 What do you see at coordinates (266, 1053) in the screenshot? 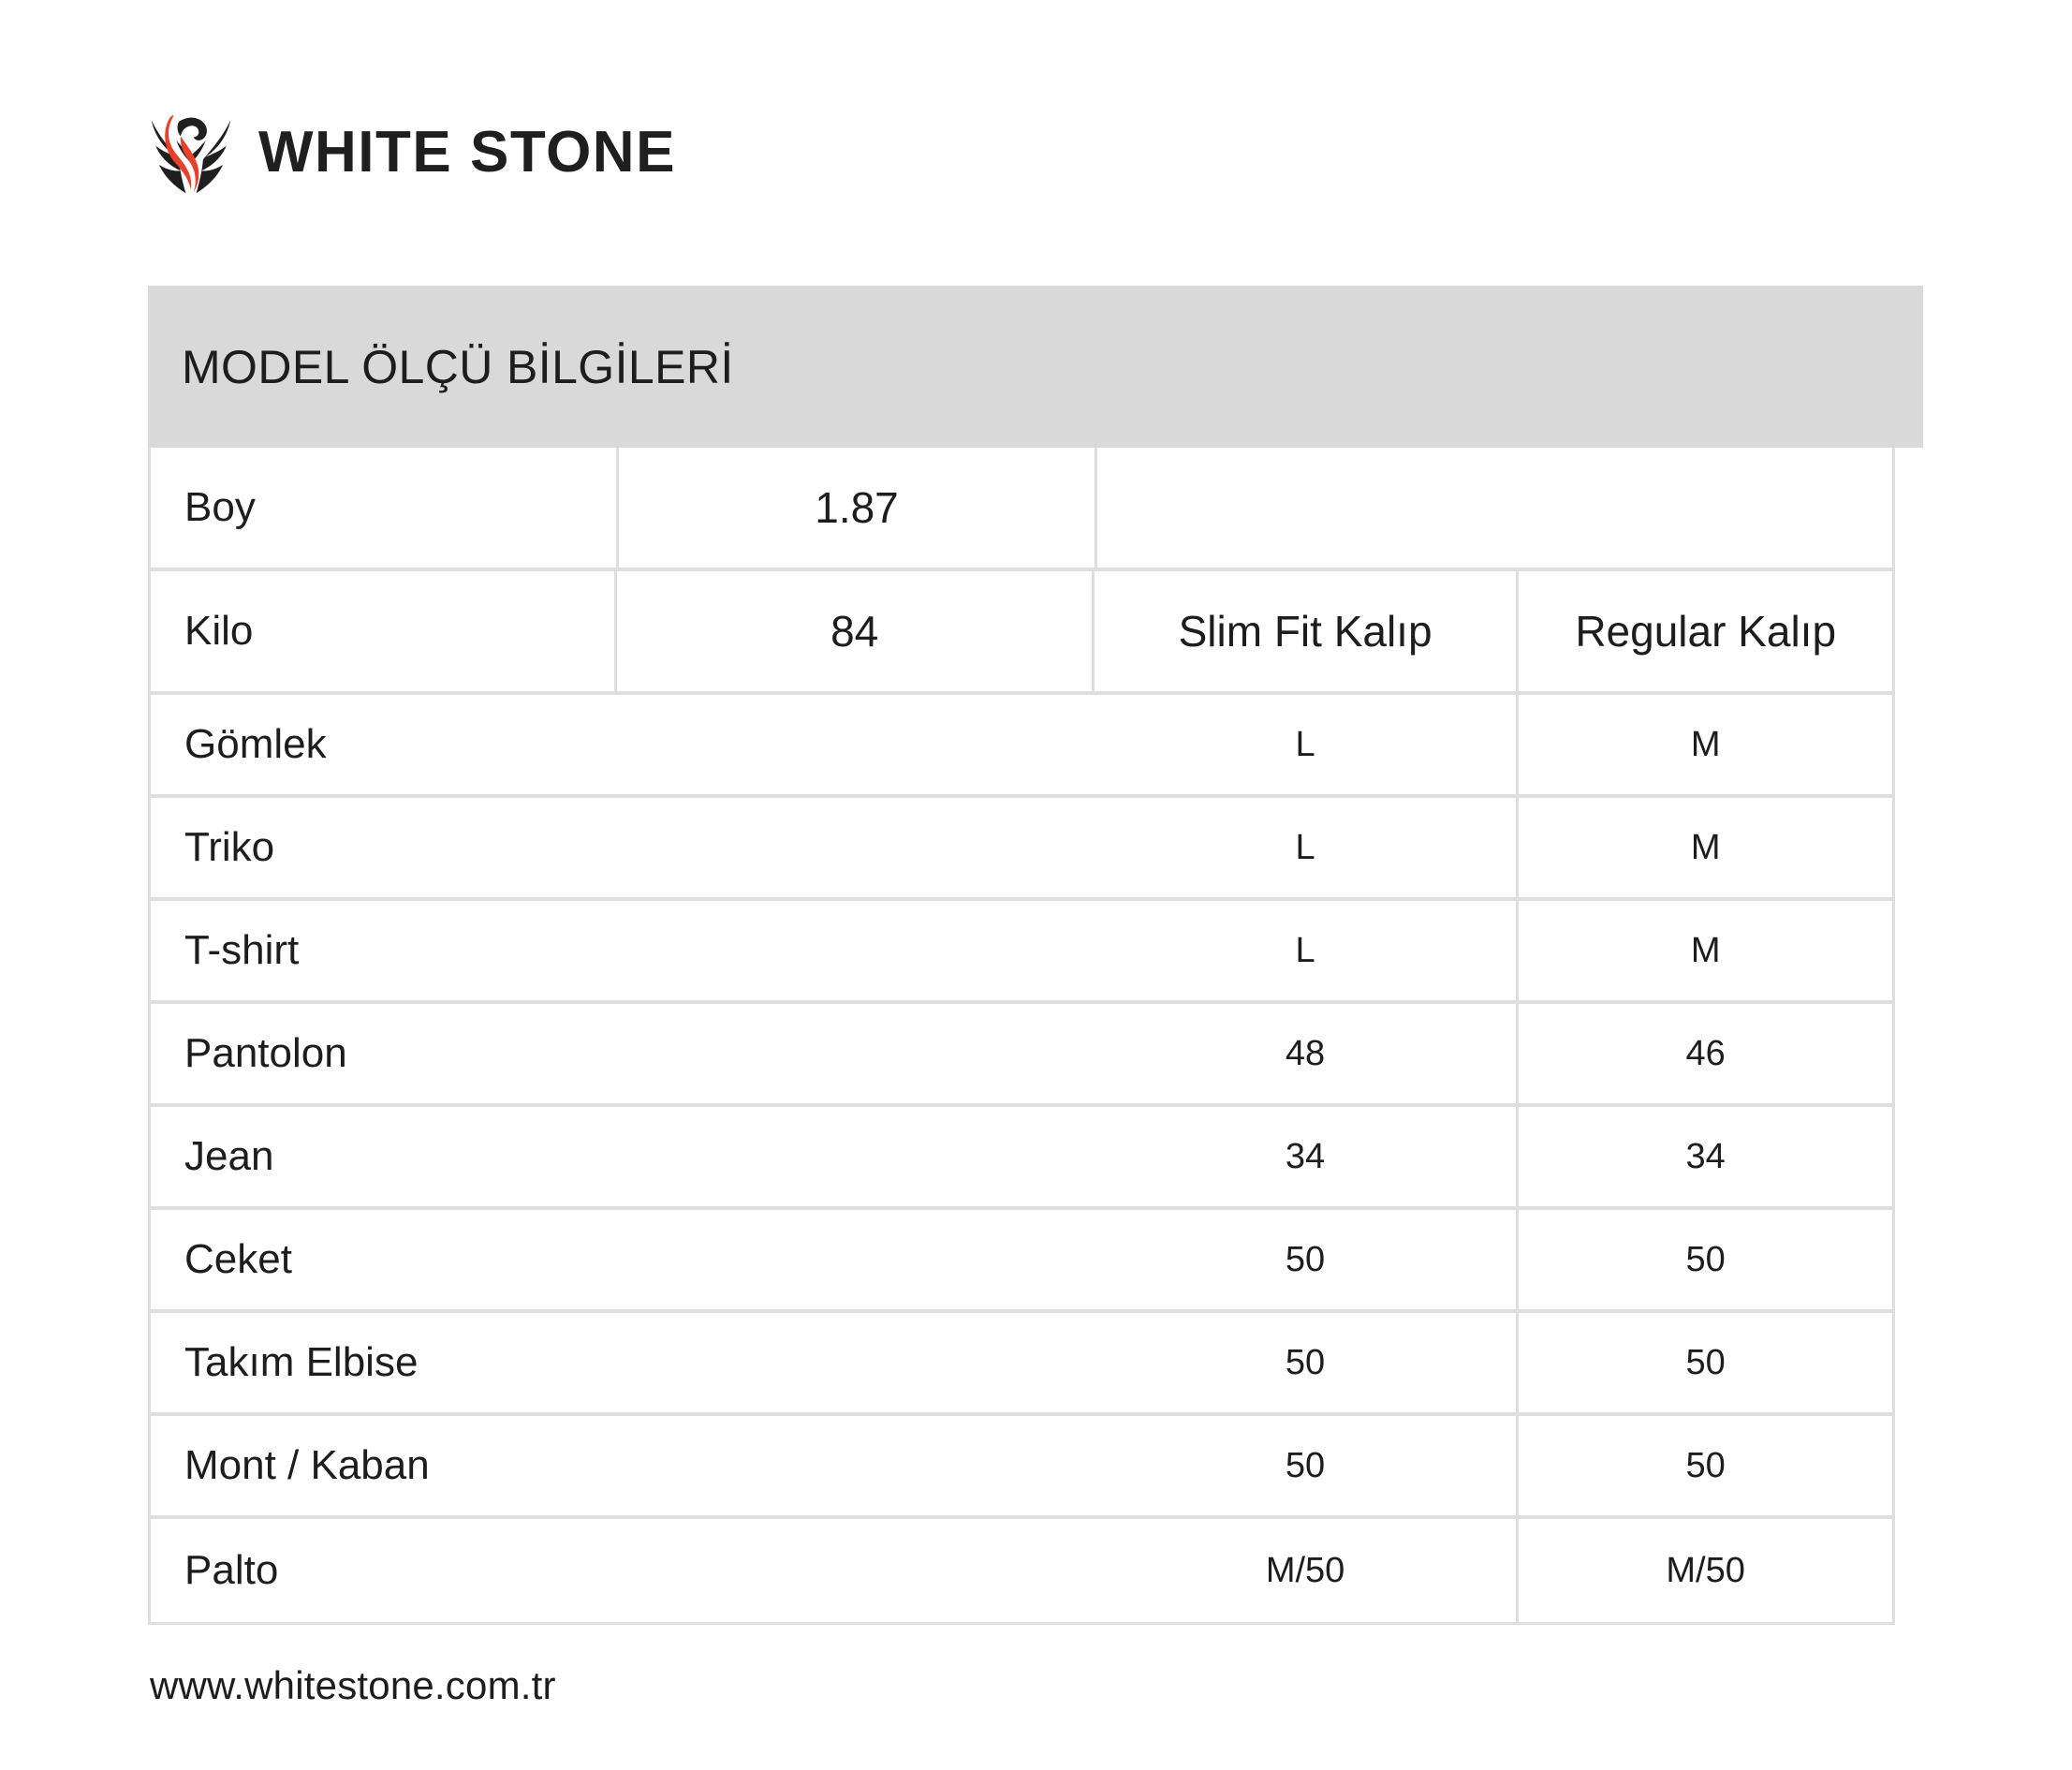
I see `row-label-pantolon: Pantolon` at bounding box center [266, 1053].